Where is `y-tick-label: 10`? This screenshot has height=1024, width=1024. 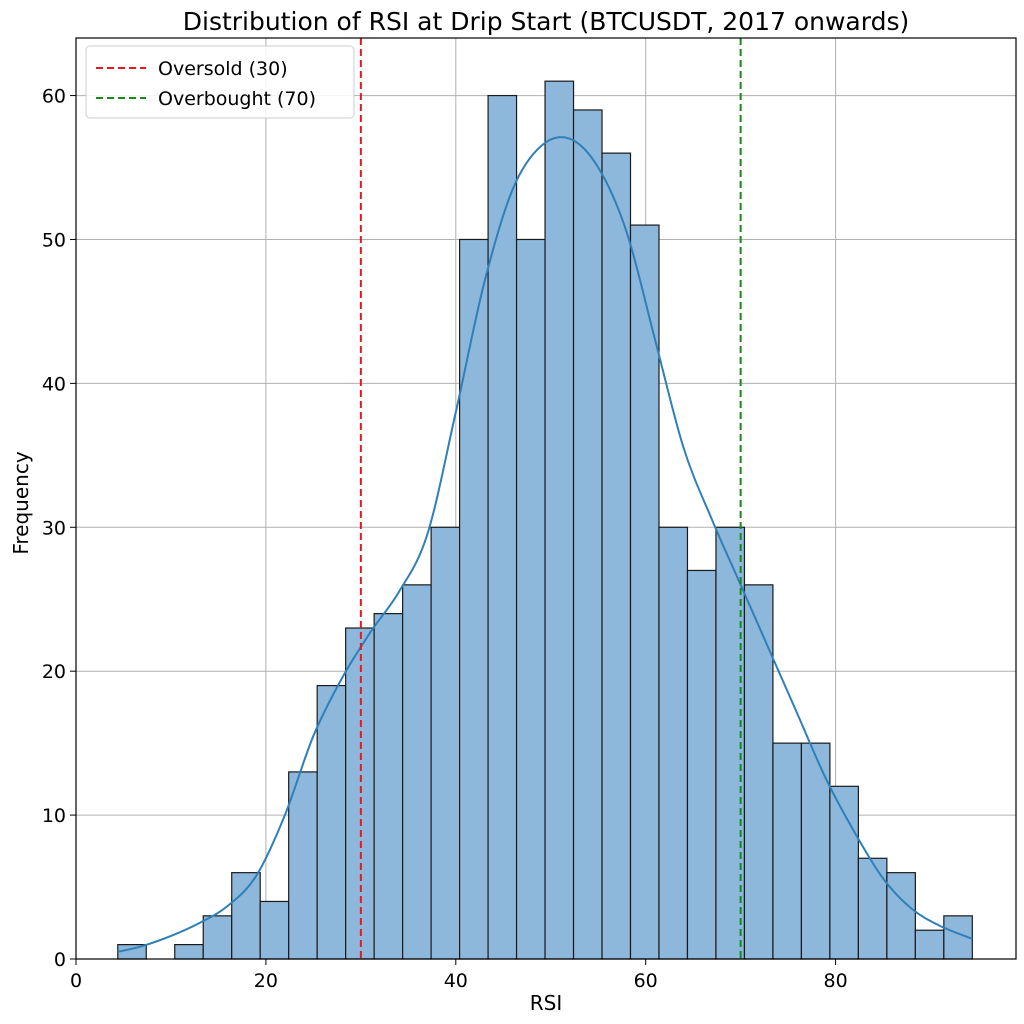 y-tick-label: 10 is located at coordinates (54, 816).